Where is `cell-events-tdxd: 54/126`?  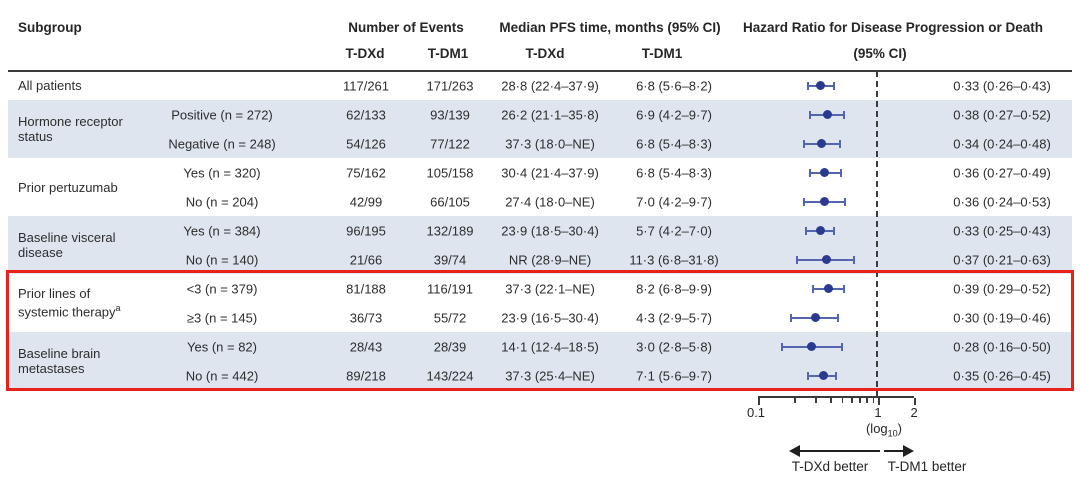
cell-events-tdxd: 54/126 is located at coordinates (366, 143).